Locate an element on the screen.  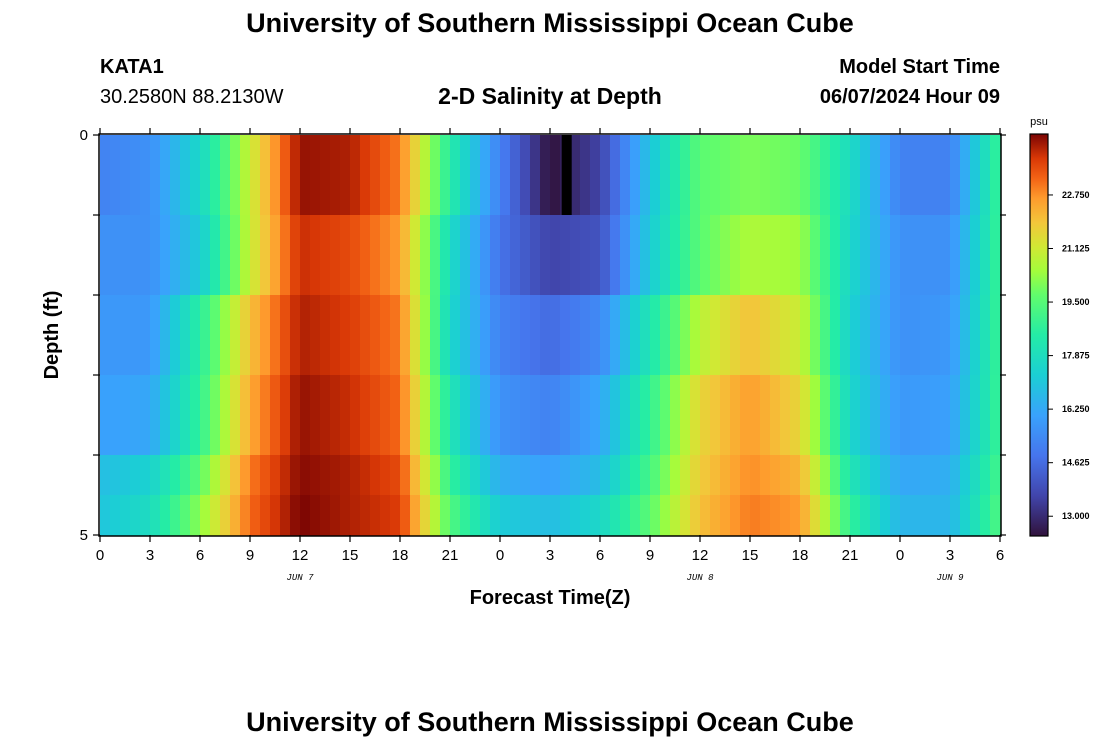
model-start-time: 06/07/2024 Hour 09 is located at coordinates (909, 97).